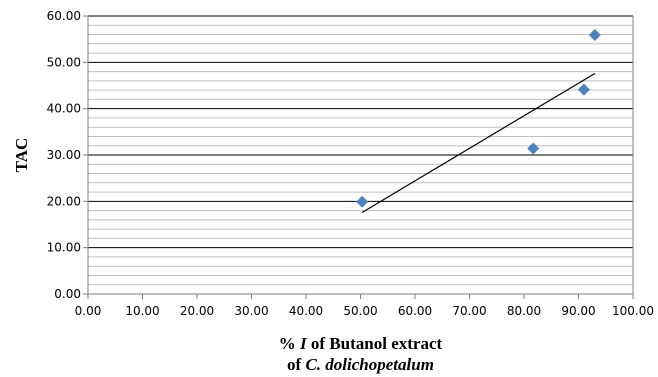 The image size is (658, 377). What do you see at coordinates (251, 311) in the screenshot?
I see `x-tick-label: 30.00` at bounding box center [251, 311].